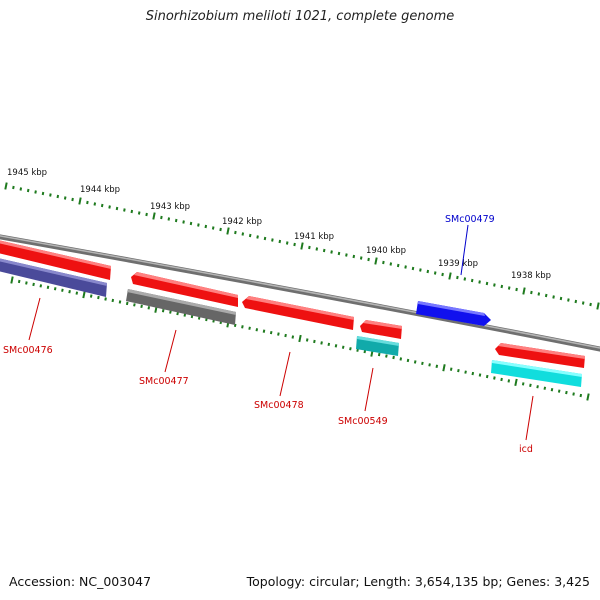 The image size is (600, 600). Describe the element at coordinates (531, 276) in the screenshot. I see `tick-label-1938: 1938 kbp` at that location.